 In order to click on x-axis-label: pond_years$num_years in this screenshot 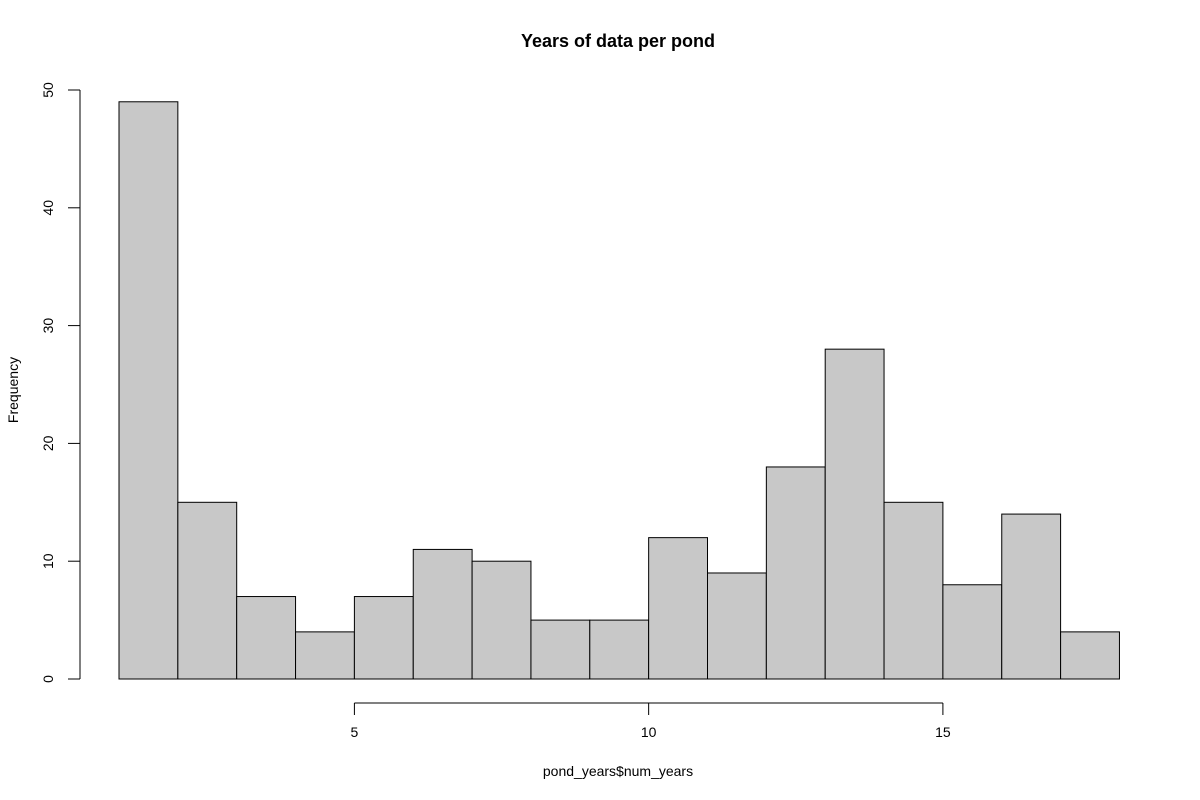, I will do `click(618, 771)`.